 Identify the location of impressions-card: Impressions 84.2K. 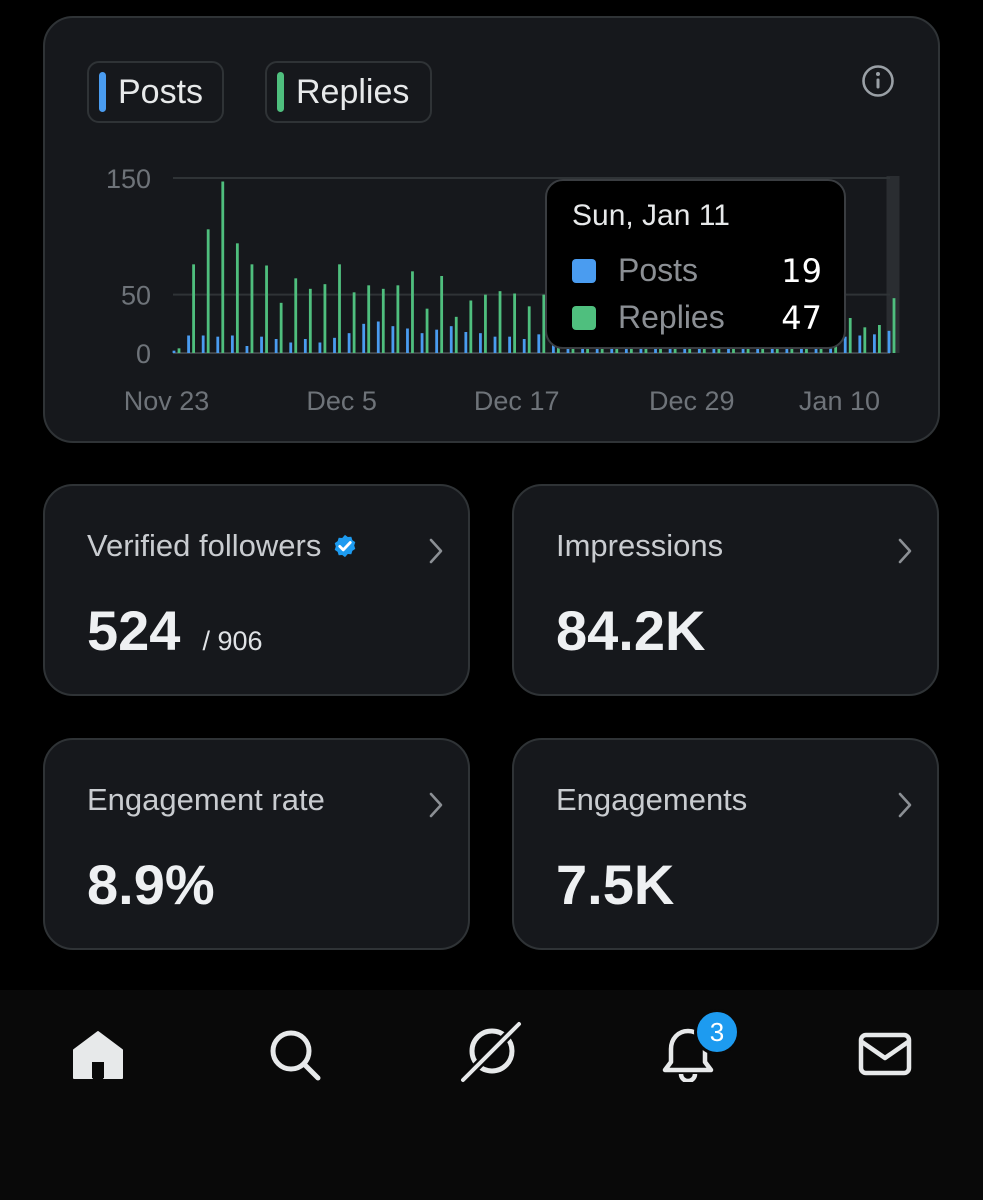
(725, 590).